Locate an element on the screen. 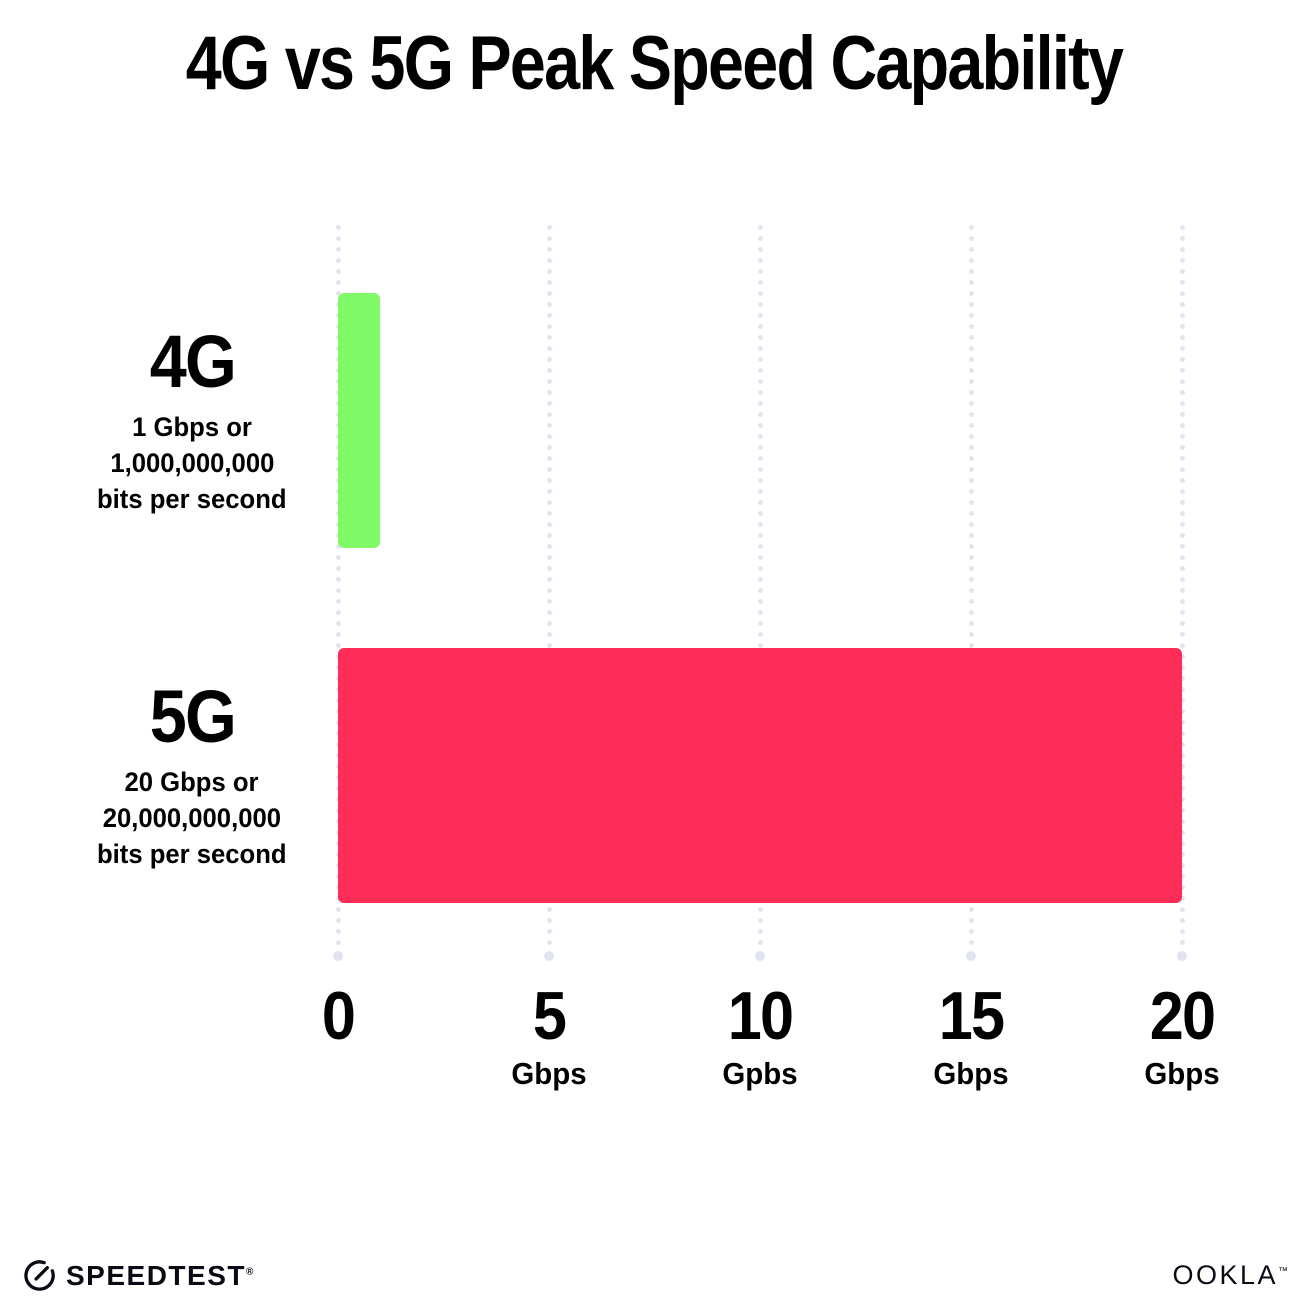 The height and width of the screenshot is (1315, 1308). ookla-logo: OOKLA™ is located at coordinates (1230, 1275).